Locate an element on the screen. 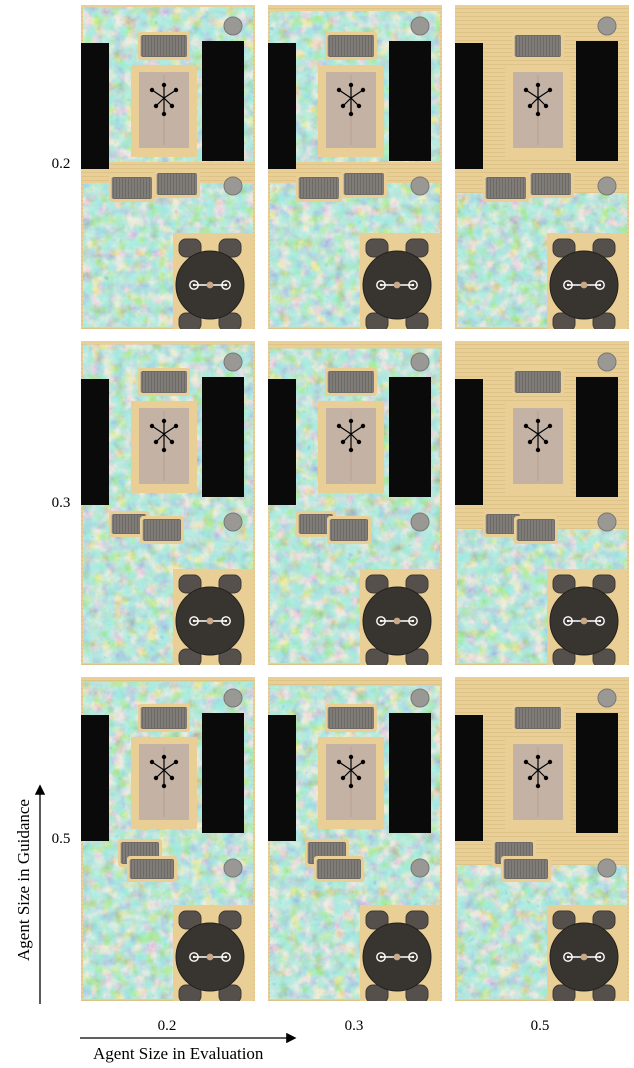 Image resolution: width=634 pixels, height=1068 pixels. panel-guidance-0.5-eval-0.2 is located at coordinates (168, 839).